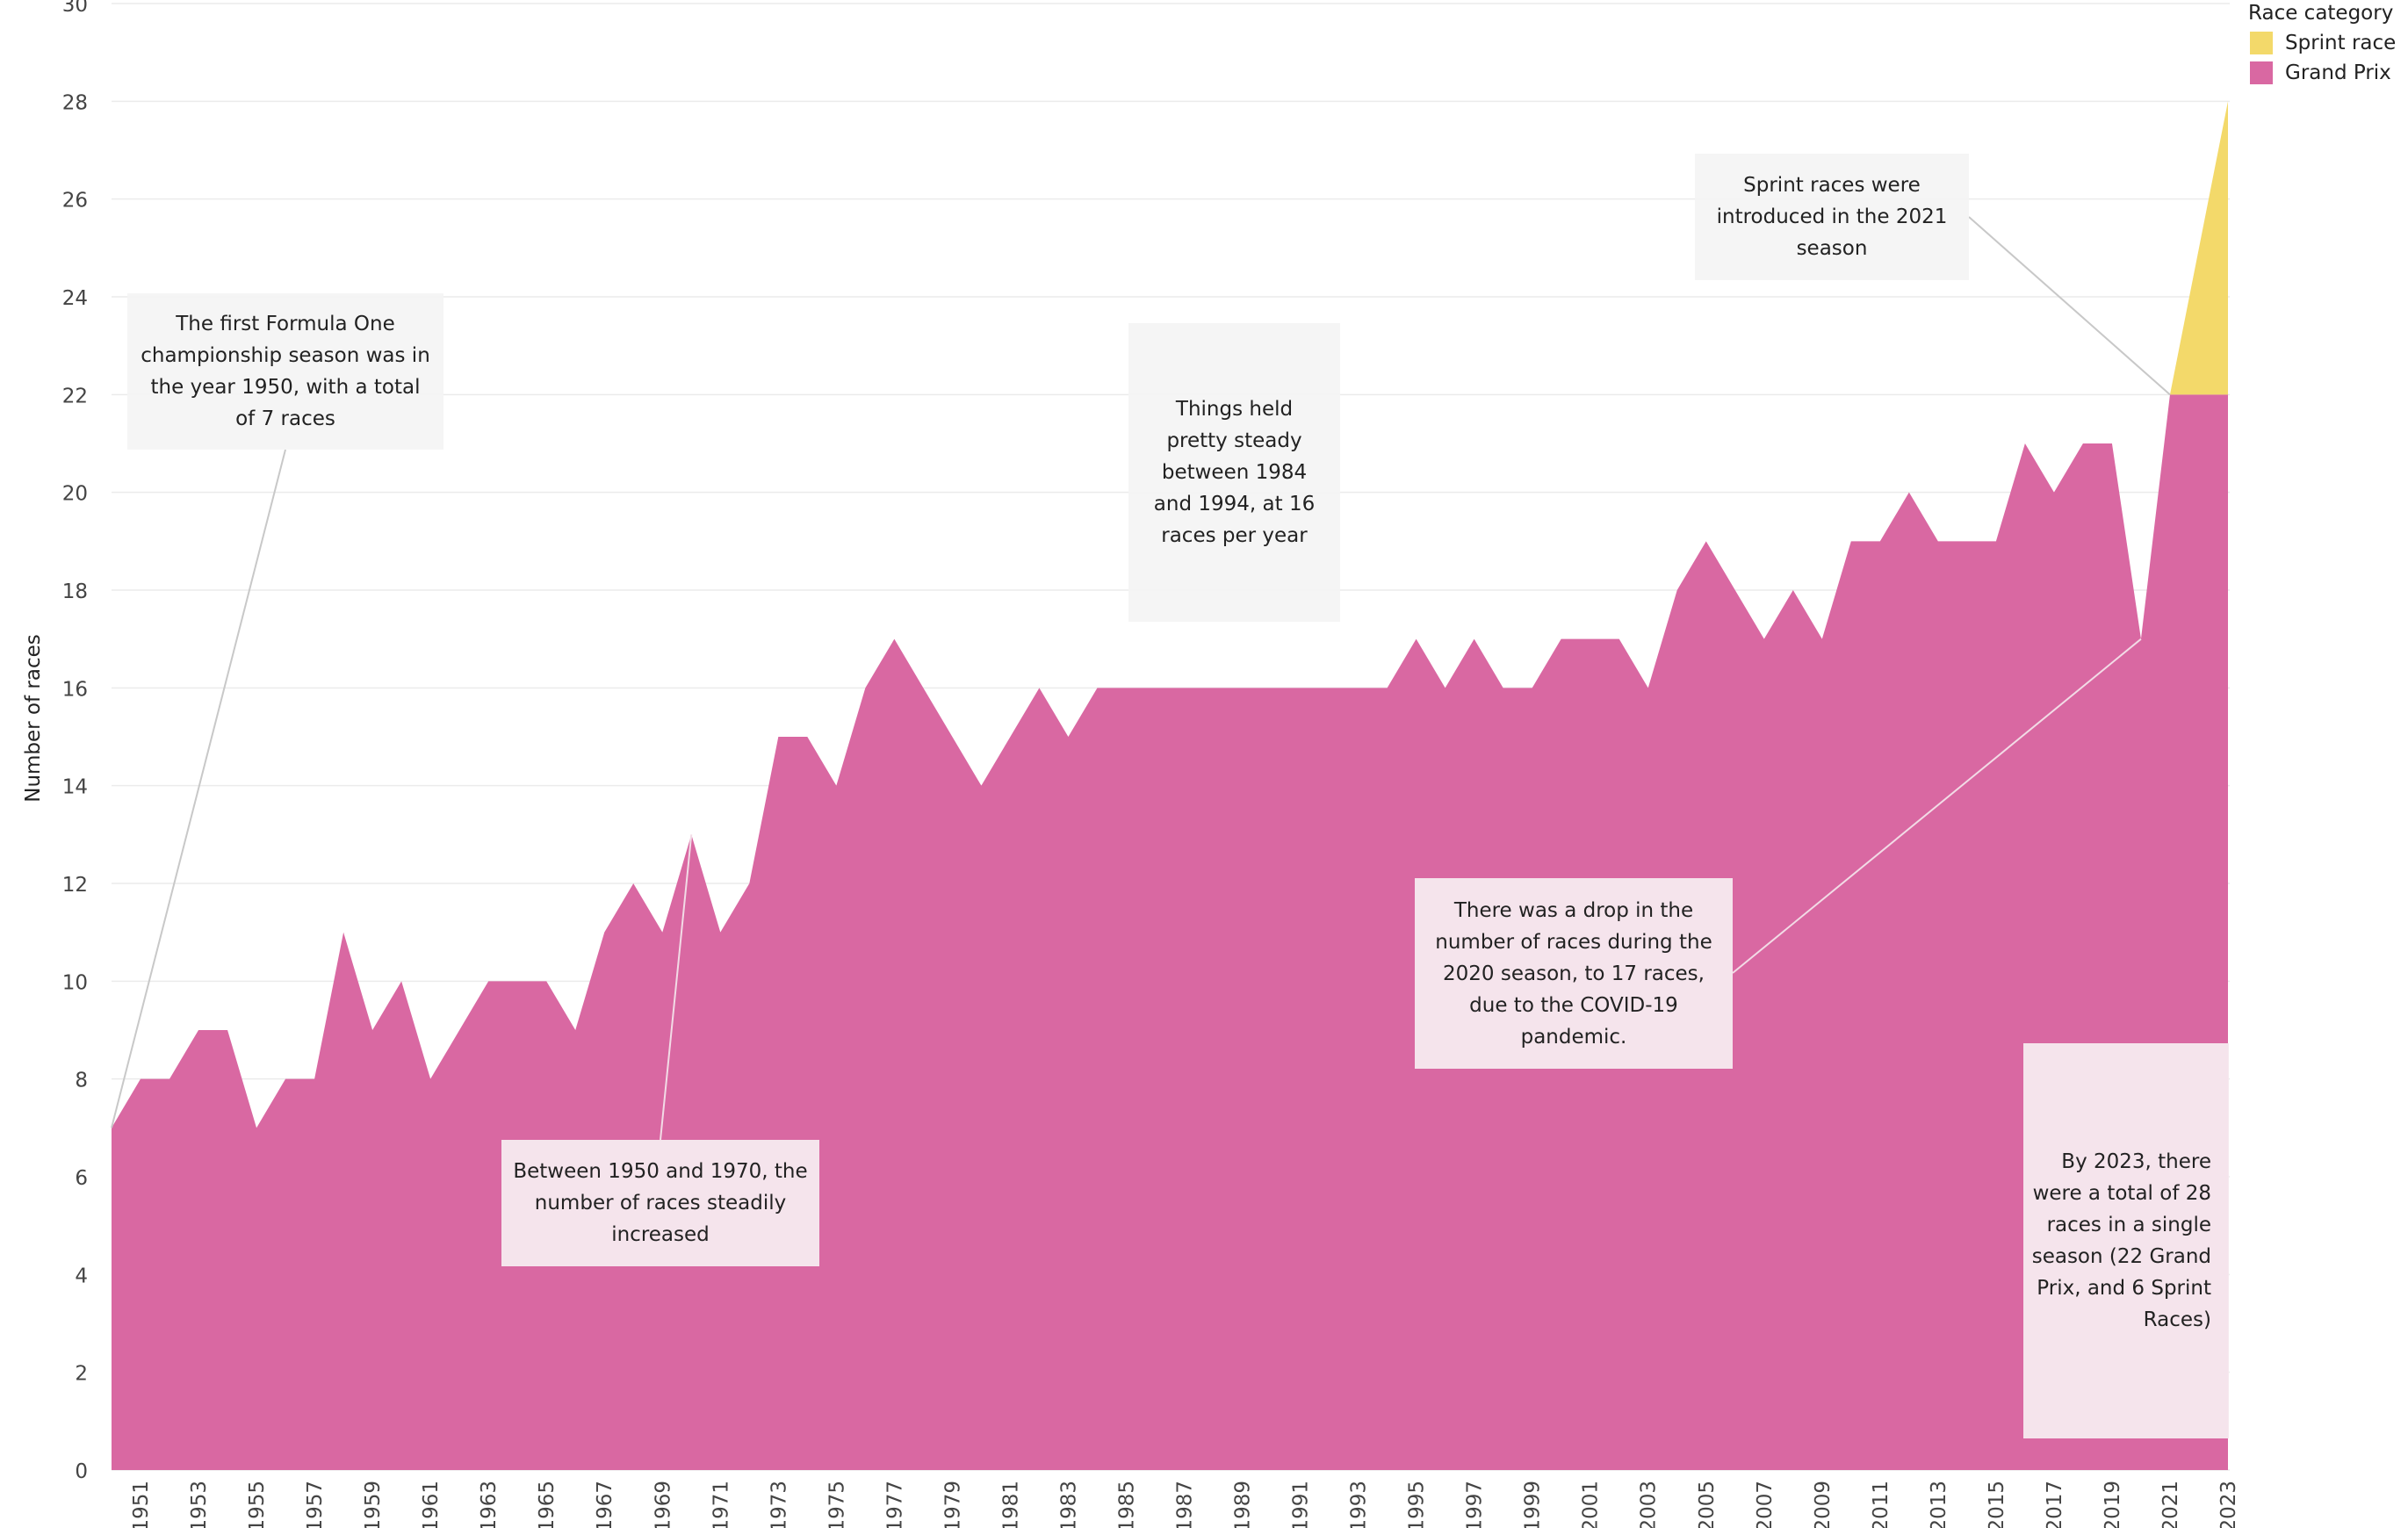 Image resolution: width=2408 pixels, height=1528 pixels. What do you see at coordinates (605, 1504) in the screenshot?
I see `x-tick-label: 1967` at bounding box center [605, 1504].